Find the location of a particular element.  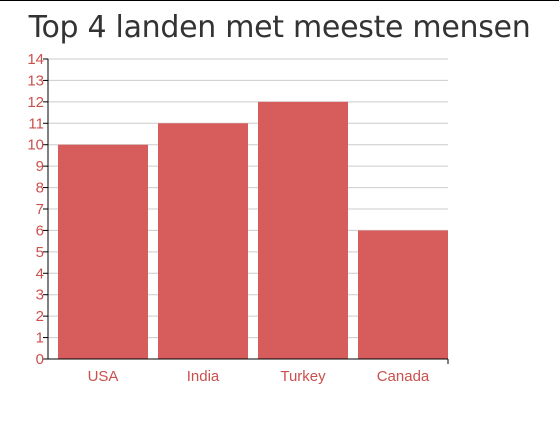

bar-turkey is located at coordinates (303, 230).